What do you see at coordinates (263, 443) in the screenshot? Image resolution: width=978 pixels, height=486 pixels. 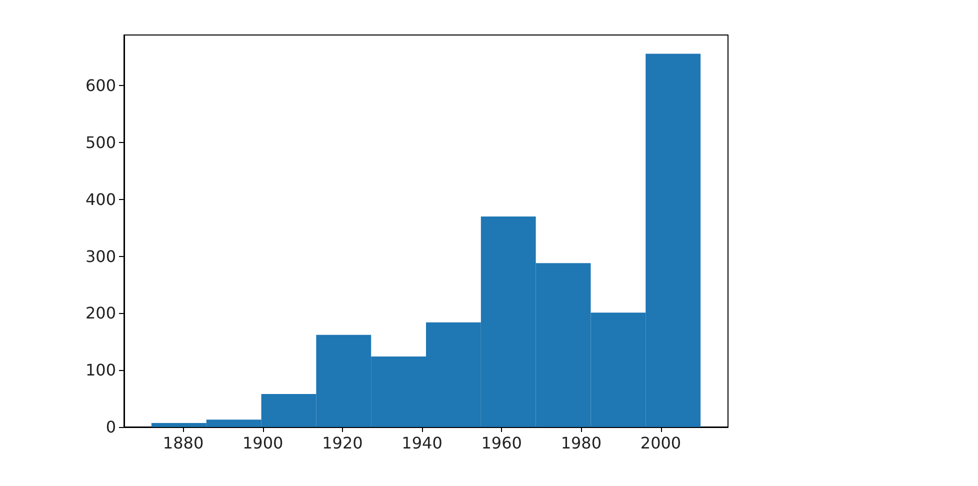 I see `x-tick-label: 1900` at bounding box center [263, 443].